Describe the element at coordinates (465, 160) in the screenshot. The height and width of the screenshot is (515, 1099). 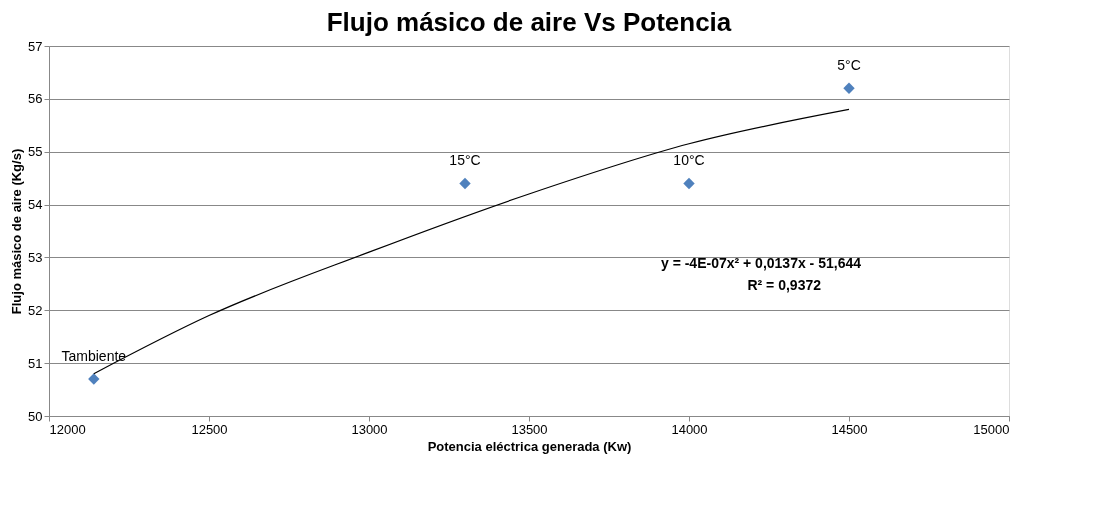
I see `annotation: 15°C` at that location.